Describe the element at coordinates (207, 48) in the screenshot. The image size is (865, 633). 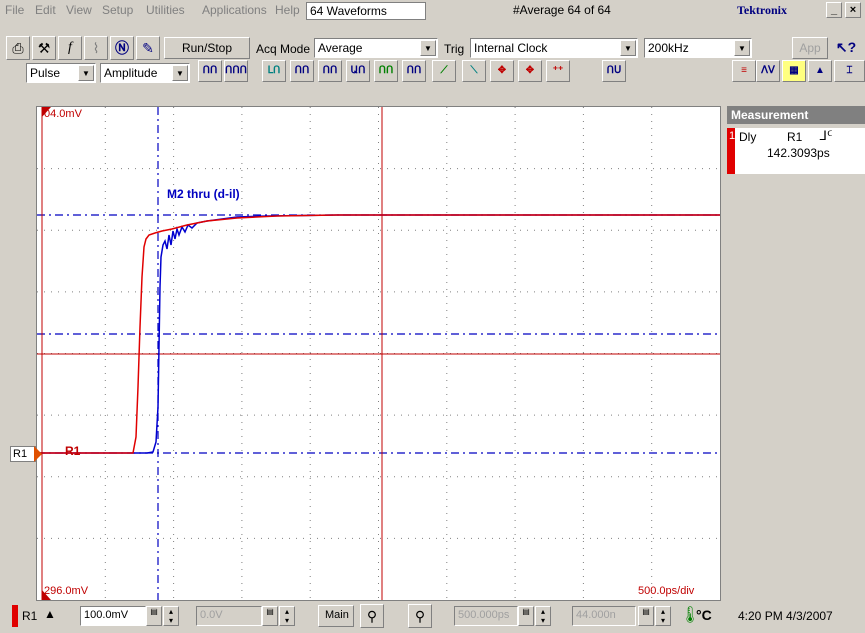
I see `run-stop-button: Run/Stop` at that location.